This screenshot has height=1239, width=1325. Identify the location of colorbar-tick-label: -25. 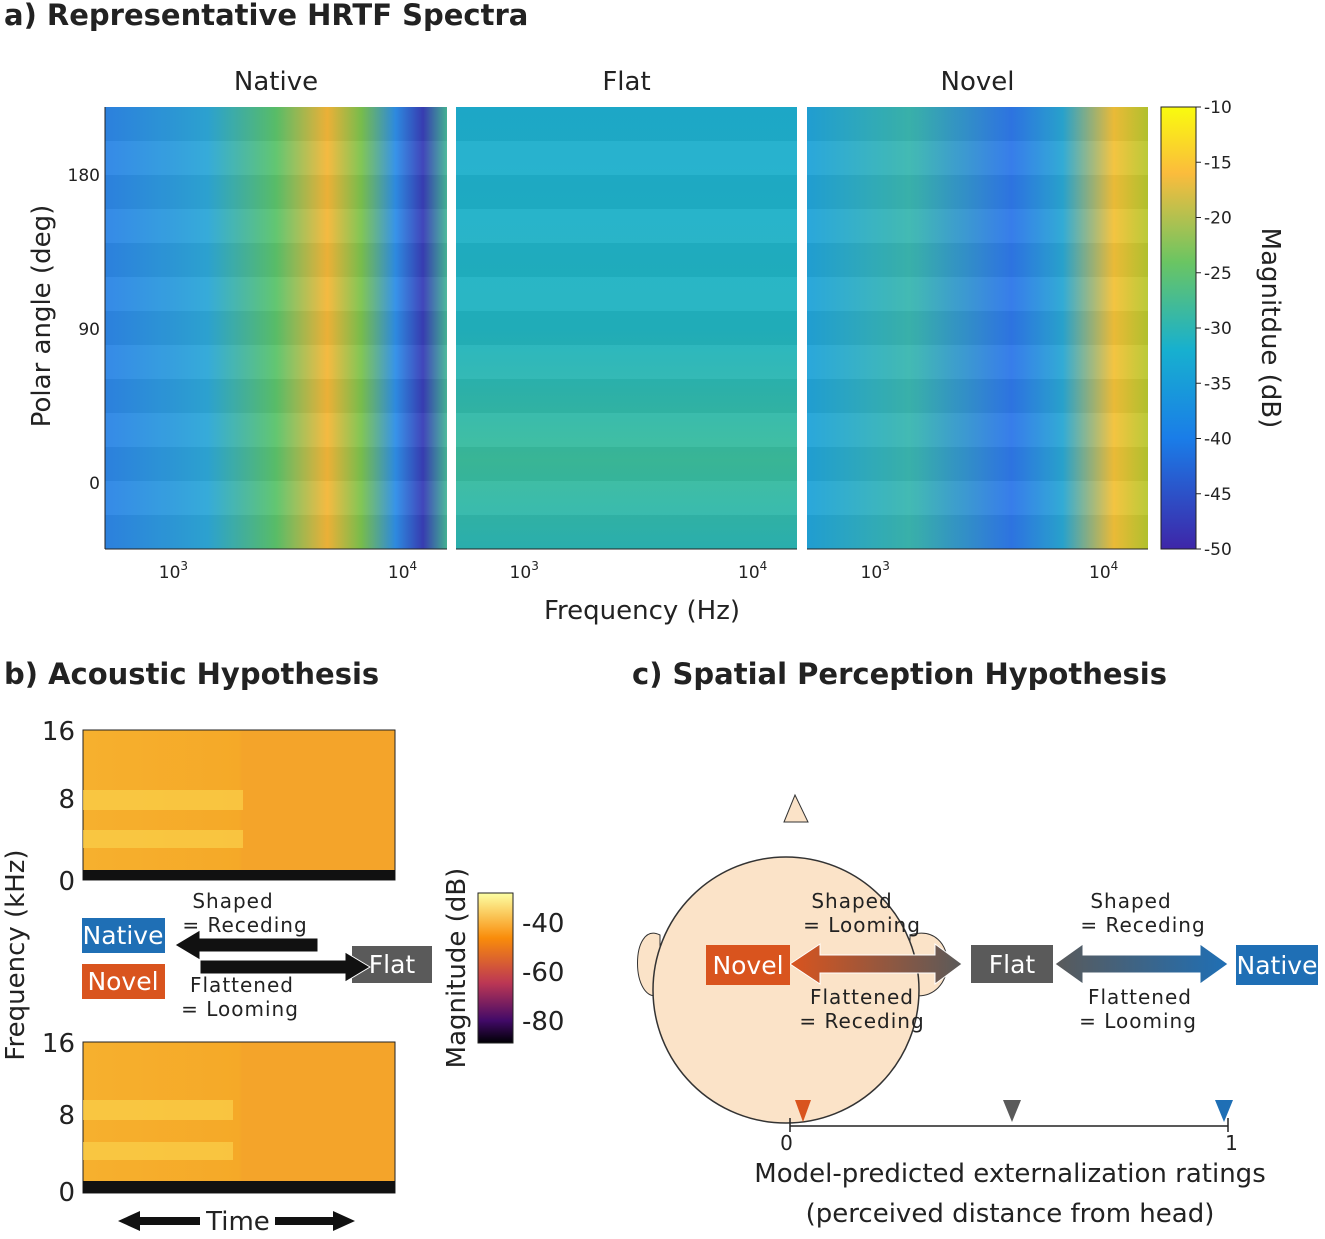
(1218, 274).